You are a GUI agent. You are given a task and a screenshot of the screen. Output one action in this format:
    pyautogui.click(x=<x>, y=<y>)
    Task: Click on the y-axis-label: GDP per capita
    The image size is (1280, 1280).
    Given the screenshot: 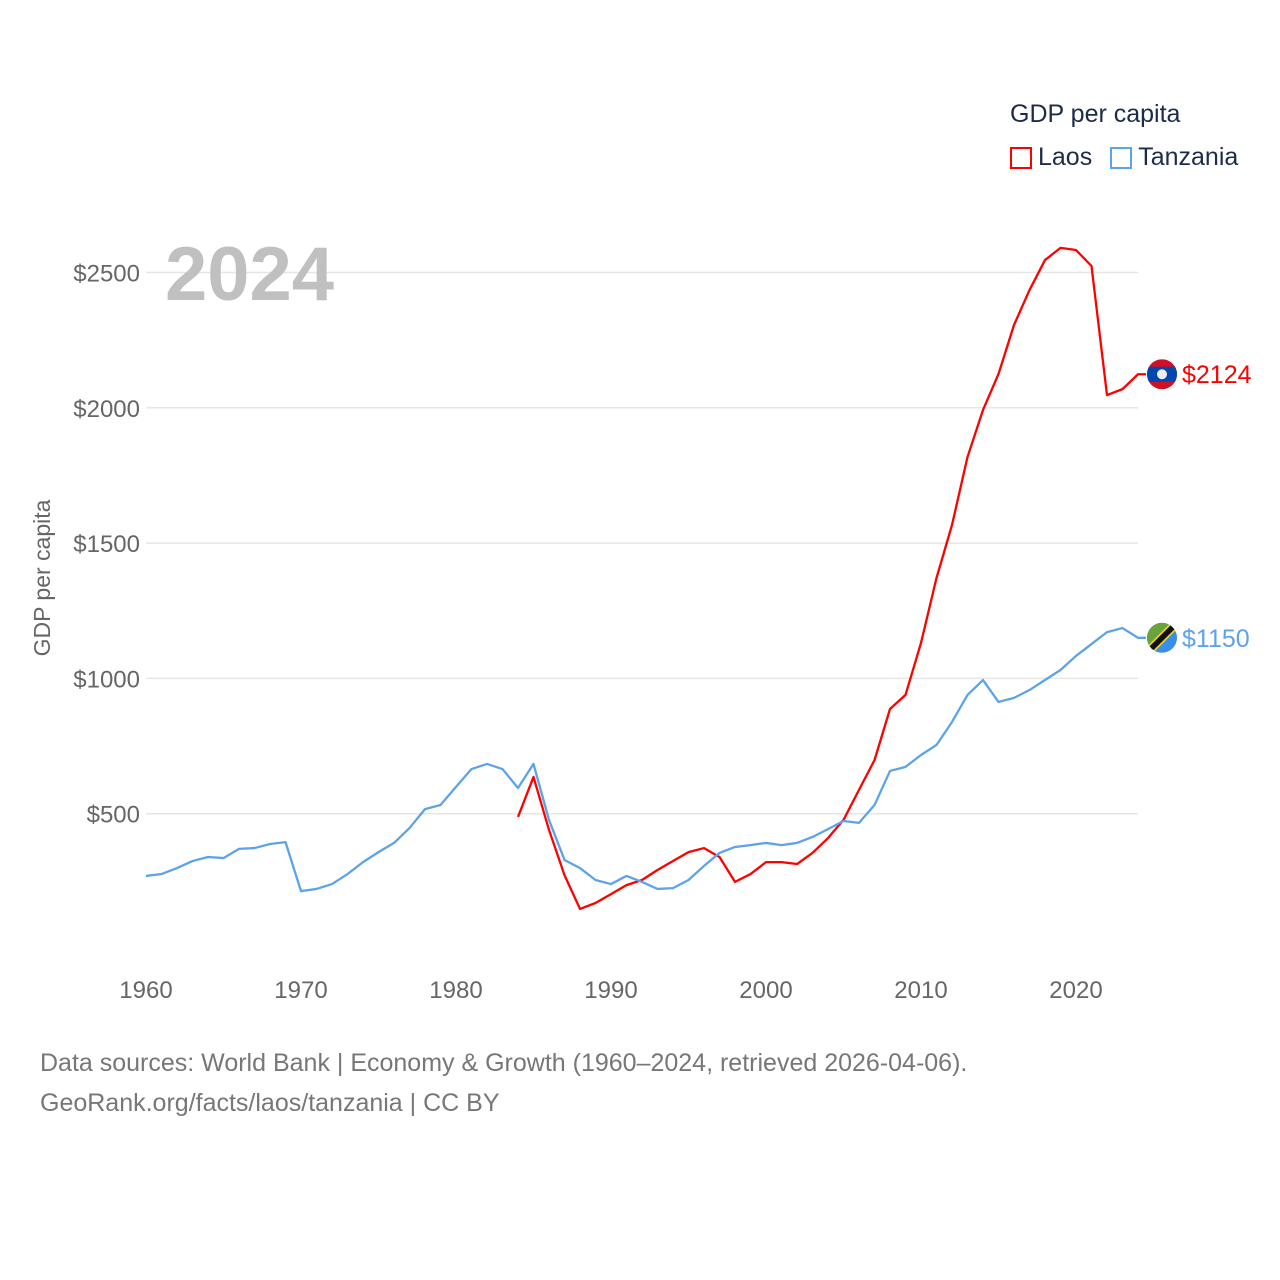 What is the action you would take?
    pyautogui.click(x=42, y=577)
    